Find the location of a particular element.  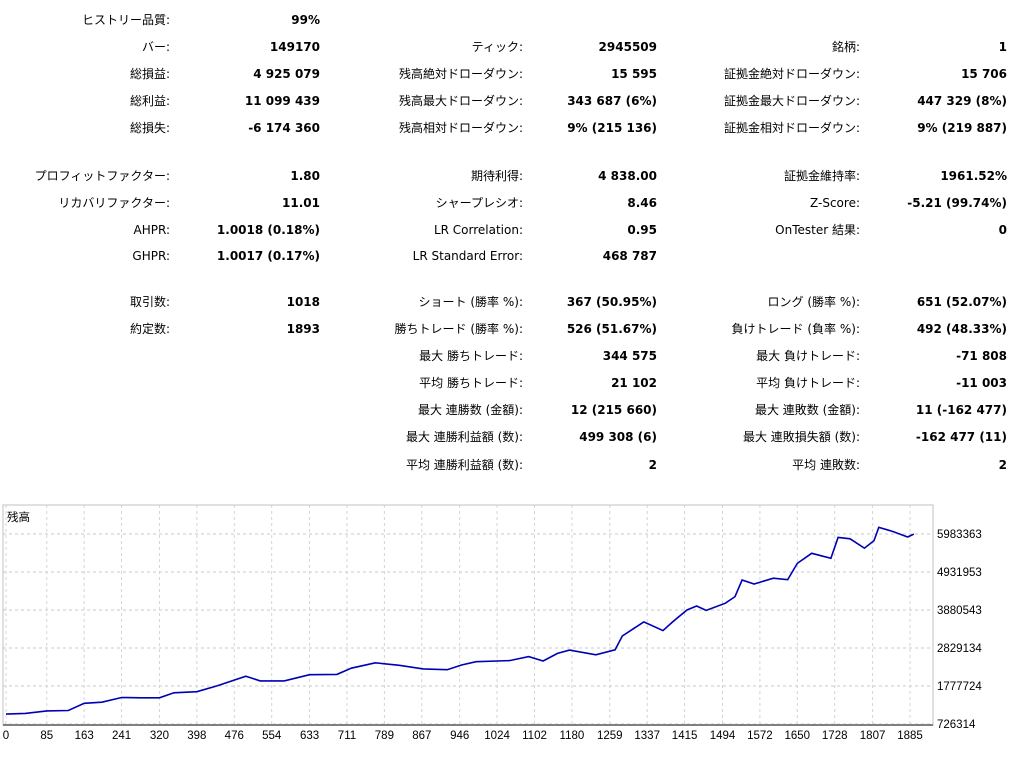

stat-value: -6 174 360 is located at coordinates (284, 128).